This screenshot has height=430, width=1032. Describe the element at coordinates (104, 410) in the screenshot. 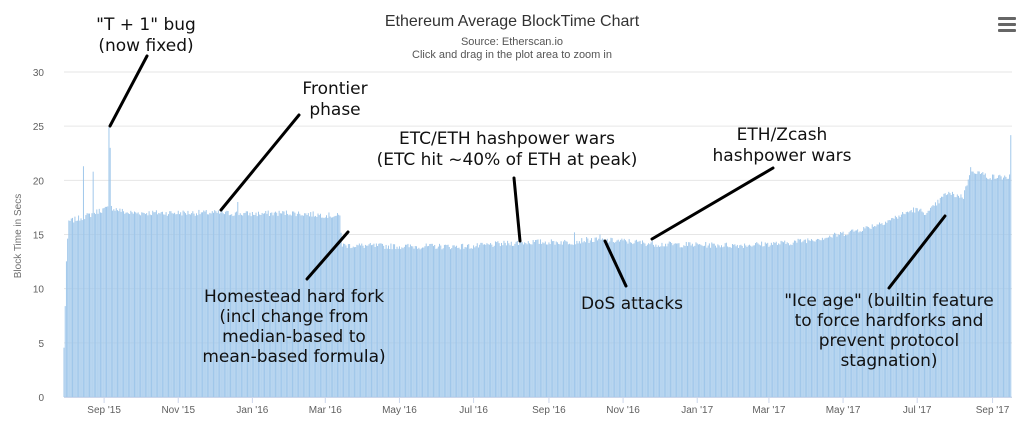

I see `x-tick-label: Sep '15` at that location.